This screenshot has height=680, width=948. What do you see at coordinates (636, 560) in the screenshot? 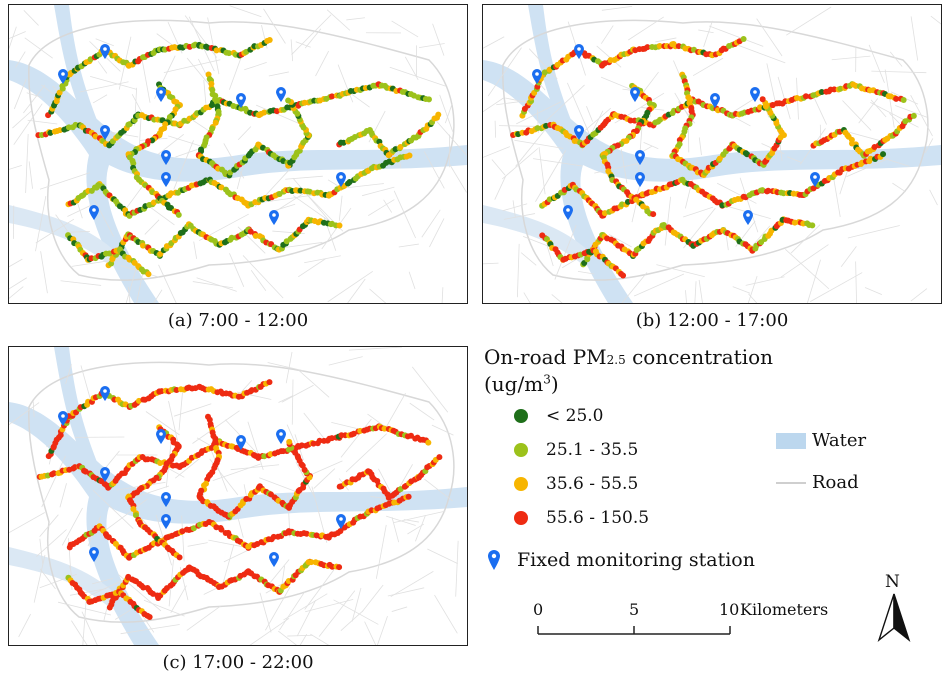
I see `station-label: Fixed monitoring station` at bounding box center [636, 560].